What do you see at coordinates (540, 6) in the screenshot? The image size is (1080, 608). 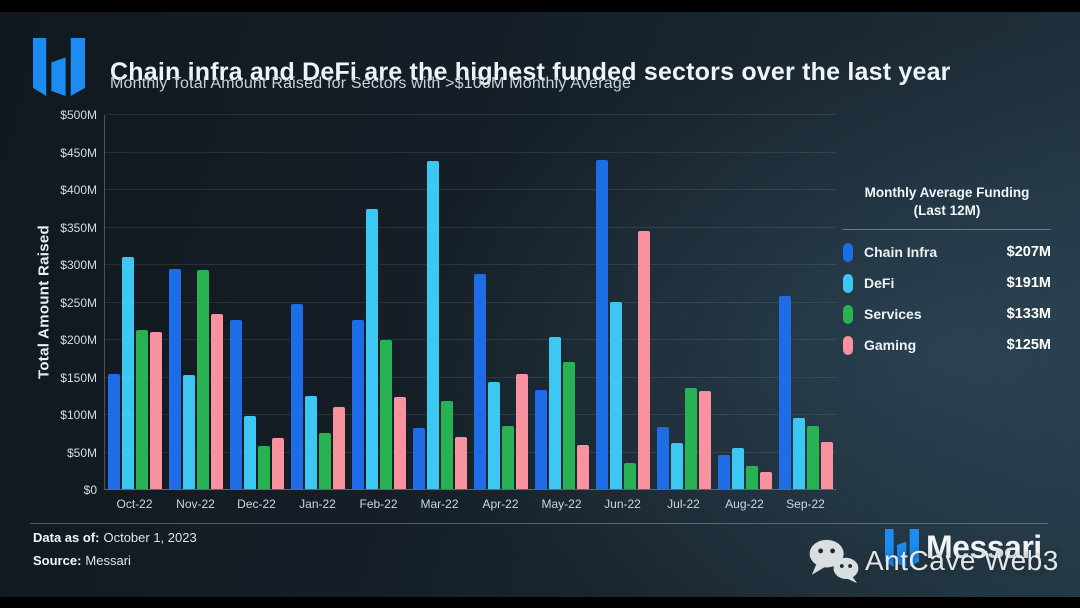 I see `letterbox-top` at bounding box center [540, 6].